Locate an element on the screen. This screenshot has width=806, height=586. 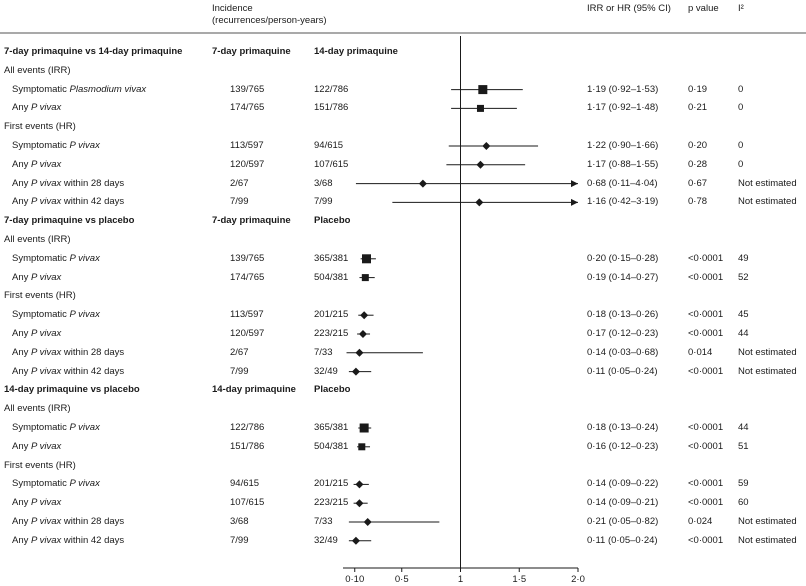
i2-header: I² is located at coordinates (741, 8).